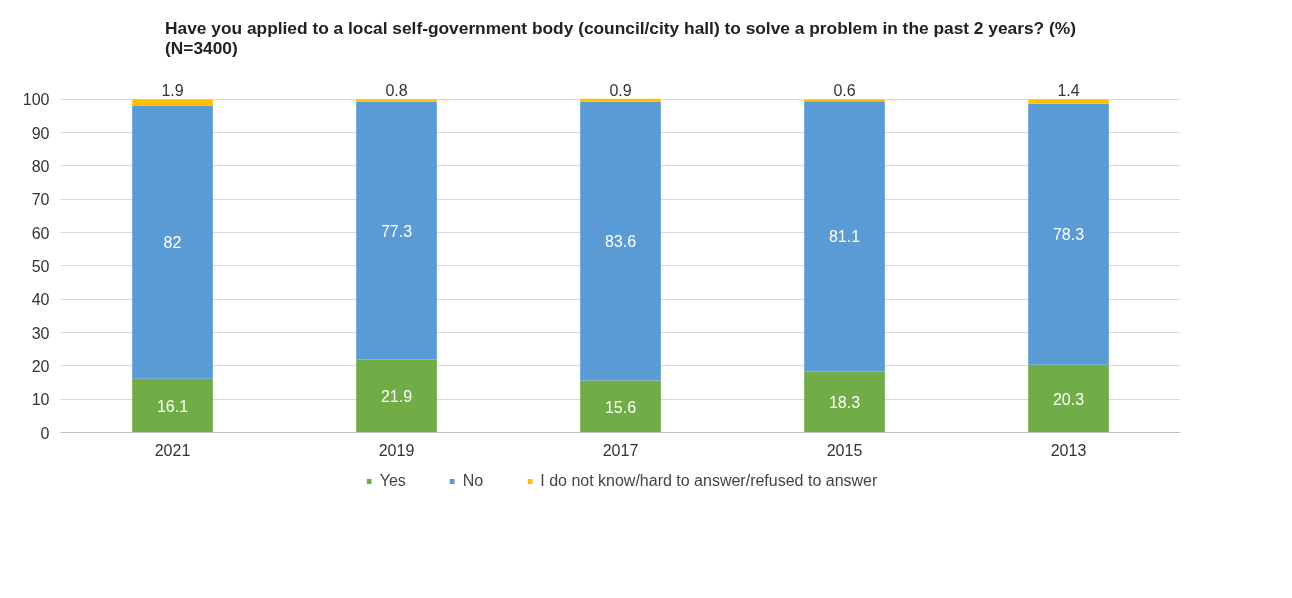 This screenshot has width=1292, height=598. I want to click on data-label: 0.8, so click(396, 90).